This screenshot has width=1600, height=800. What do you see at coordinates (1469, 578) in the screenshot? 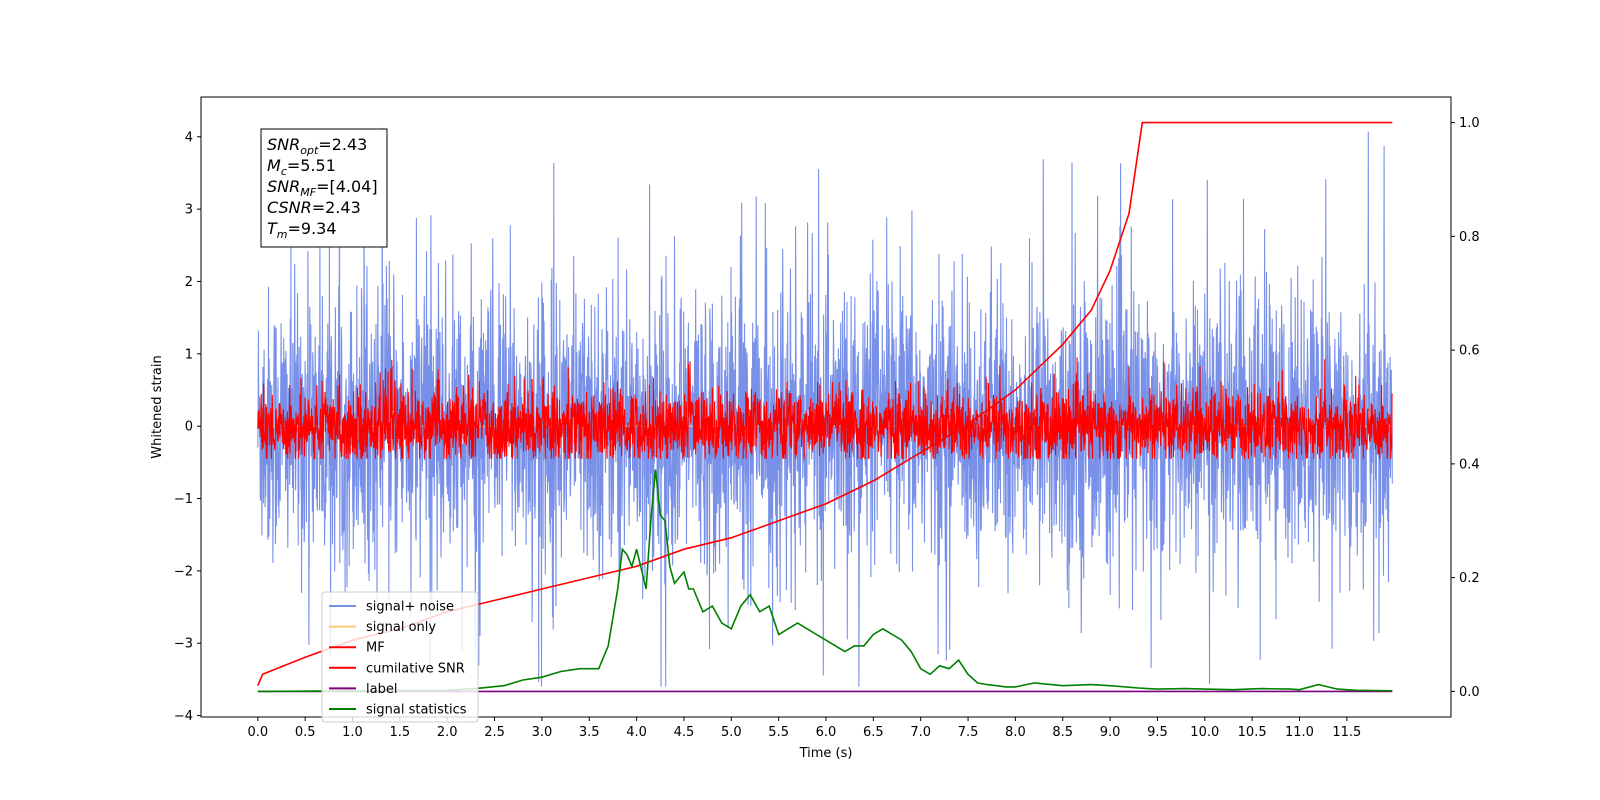
I see `y2-tick-label: 0.2` at bounding box center [1469, 578].